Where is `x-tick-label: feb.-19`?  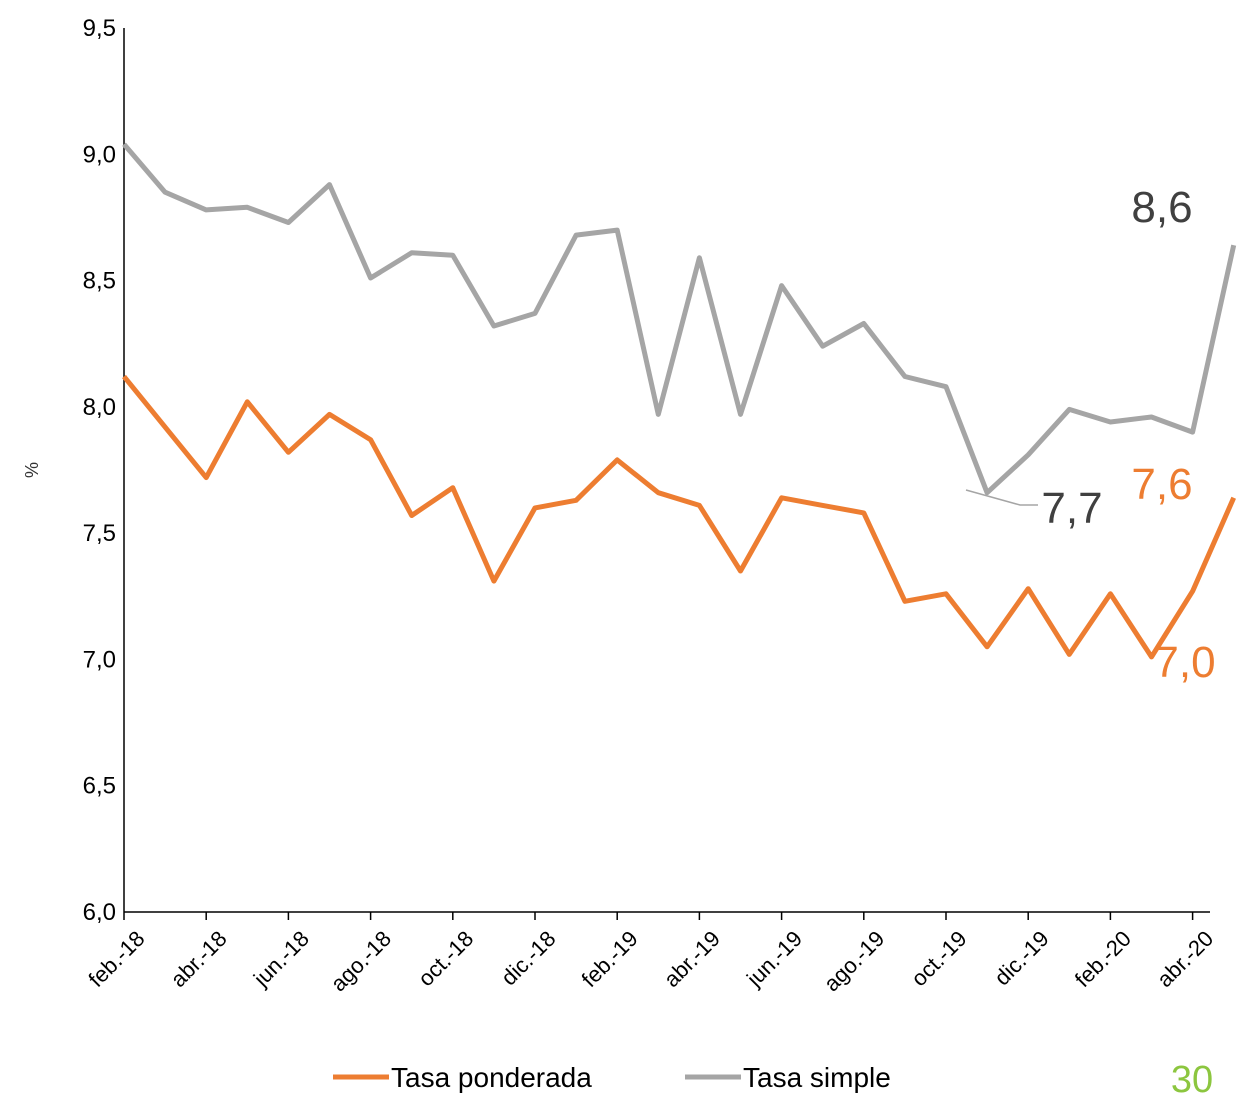 x-tick-label: feb.-19 is located at coordinates (610, 959).